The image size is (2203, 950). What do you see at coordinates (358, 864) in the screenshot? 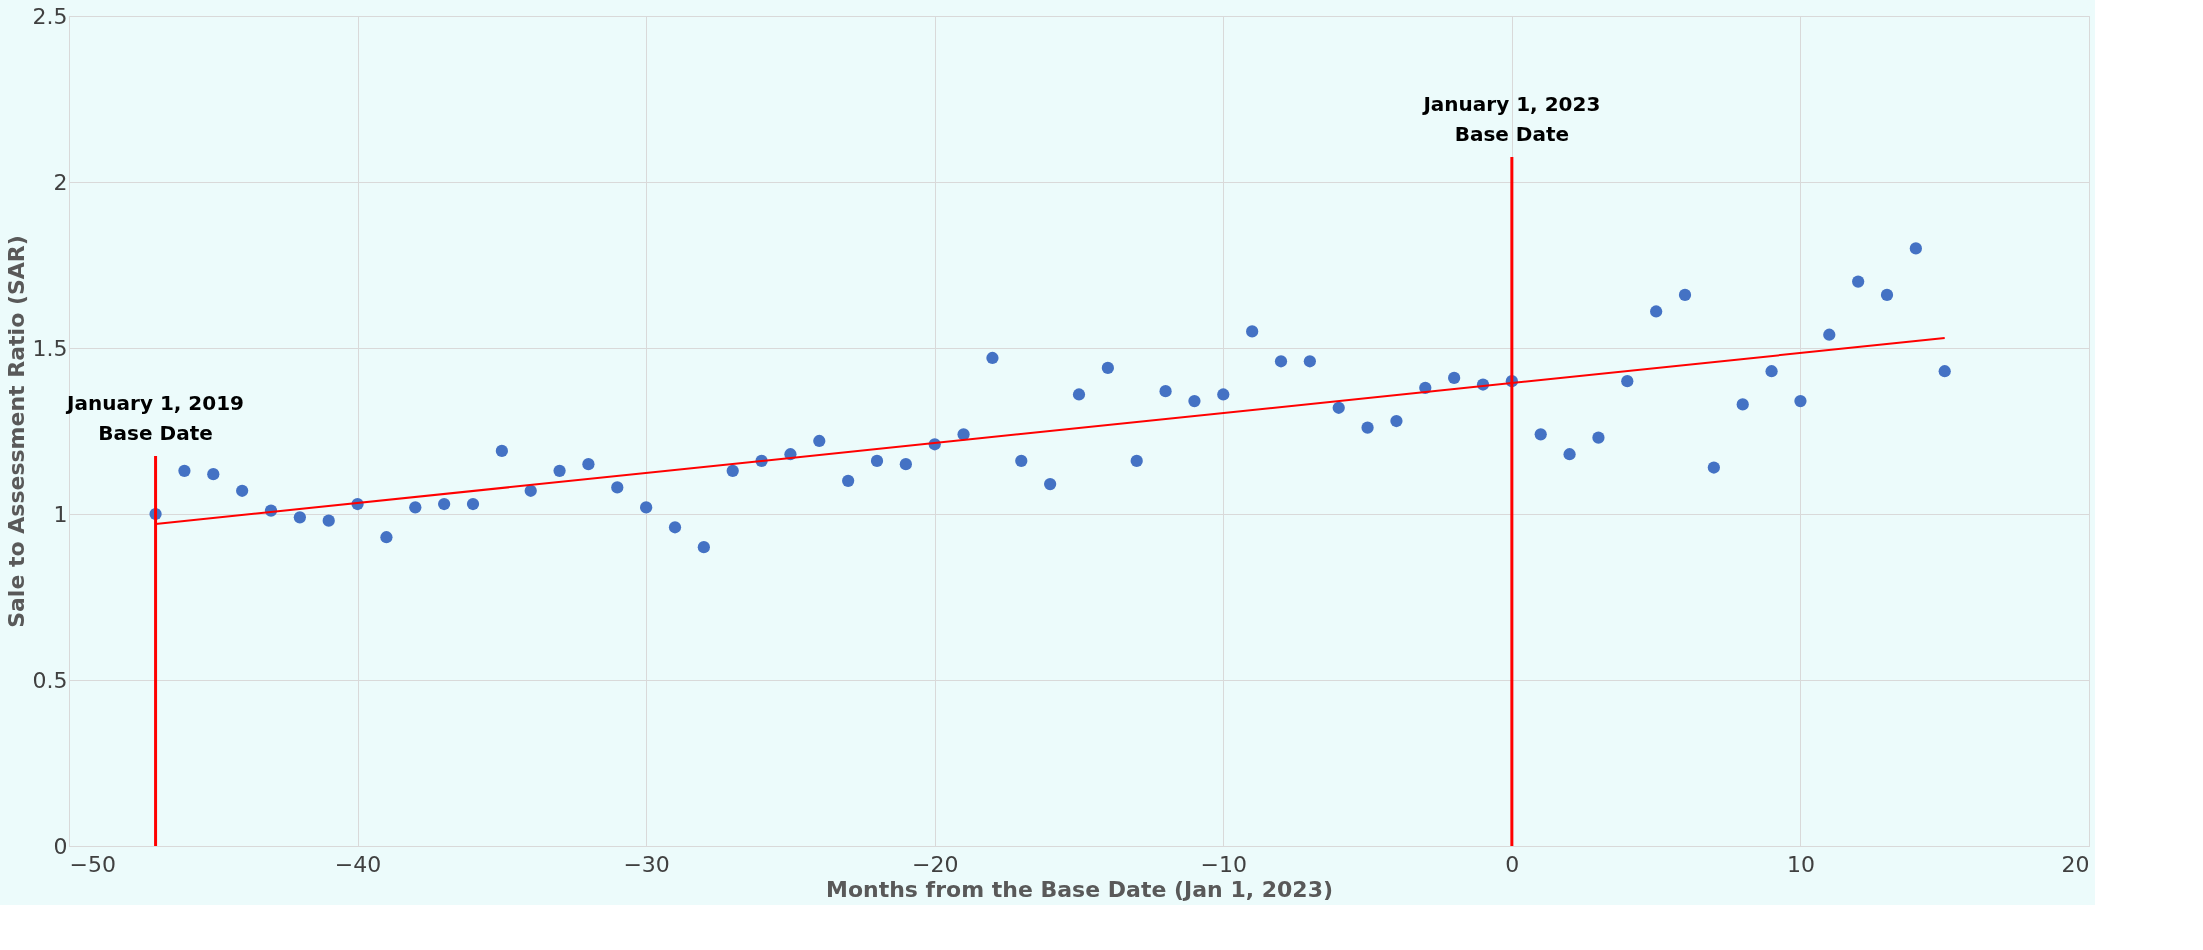
I see `x-tick-label: −40` at bounding box center [358, 864].